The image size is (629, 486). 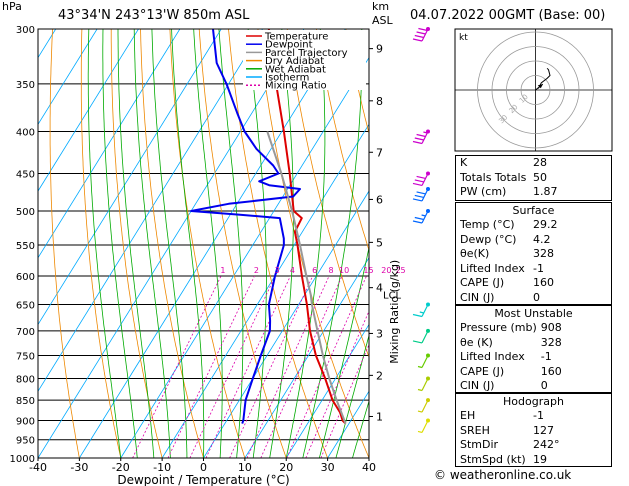 What do you see at coordinates (524, 99) in the screenshot?
I see `hodograph-ring-label: 10` at bounding box center [524, 99].